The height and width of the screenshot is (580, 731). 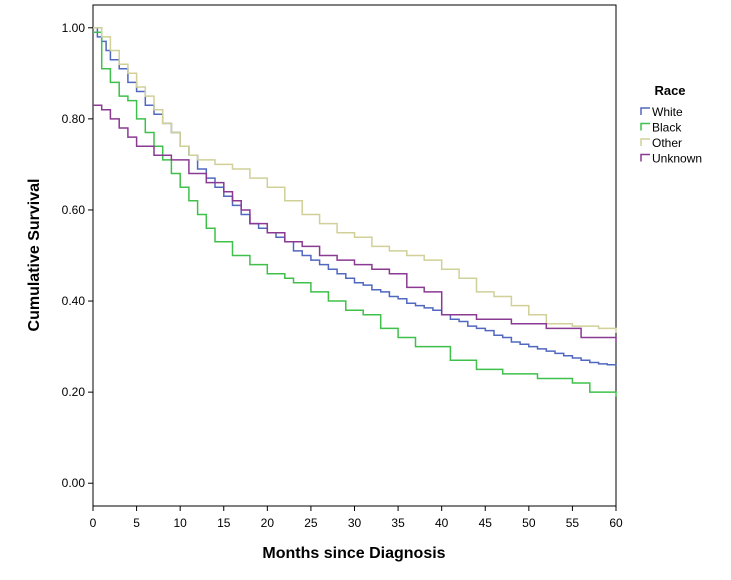 What do you see at coordinates (74, 210) in the screenshot?
I see `y-tick-label: 0.60` at bounding box center [74, 210].